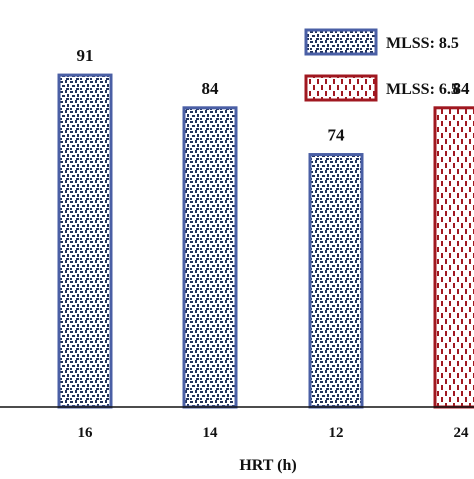 The height and width of the screenshot is (479, 474). Describe the element at coordinates (337, 135) in the screenshot. I see `data-label-12: 74` at that location.